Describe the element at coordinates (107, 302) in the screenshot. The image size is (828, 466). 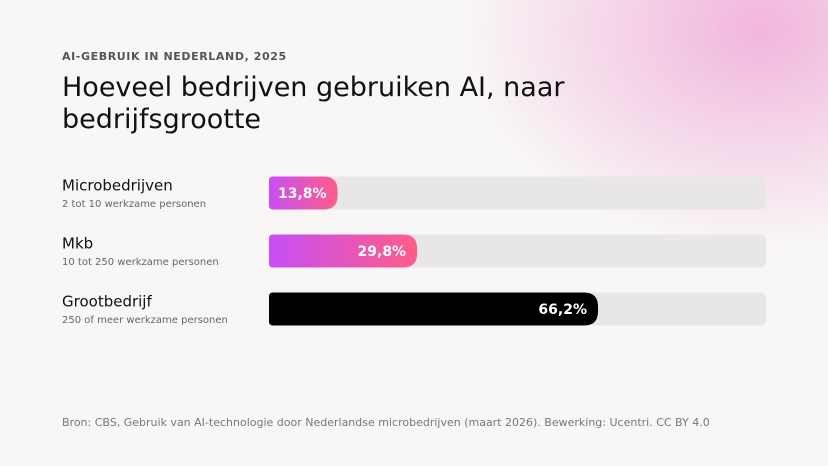
I see `category-label: Grootbedrijf` at that location.